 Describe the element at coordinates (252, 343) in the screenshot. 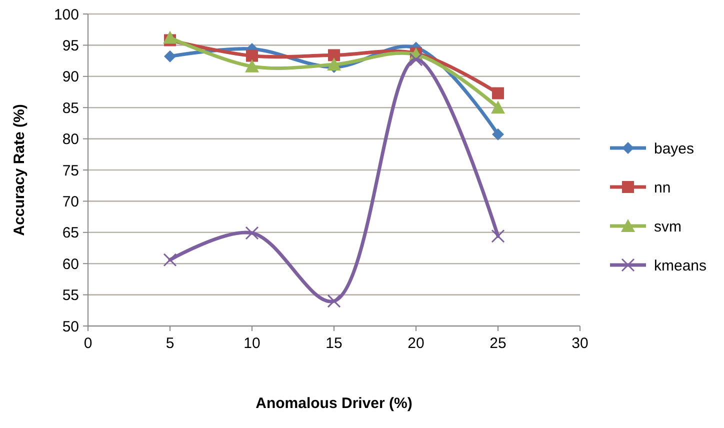

I see `x-tick-label: 10` at that location.